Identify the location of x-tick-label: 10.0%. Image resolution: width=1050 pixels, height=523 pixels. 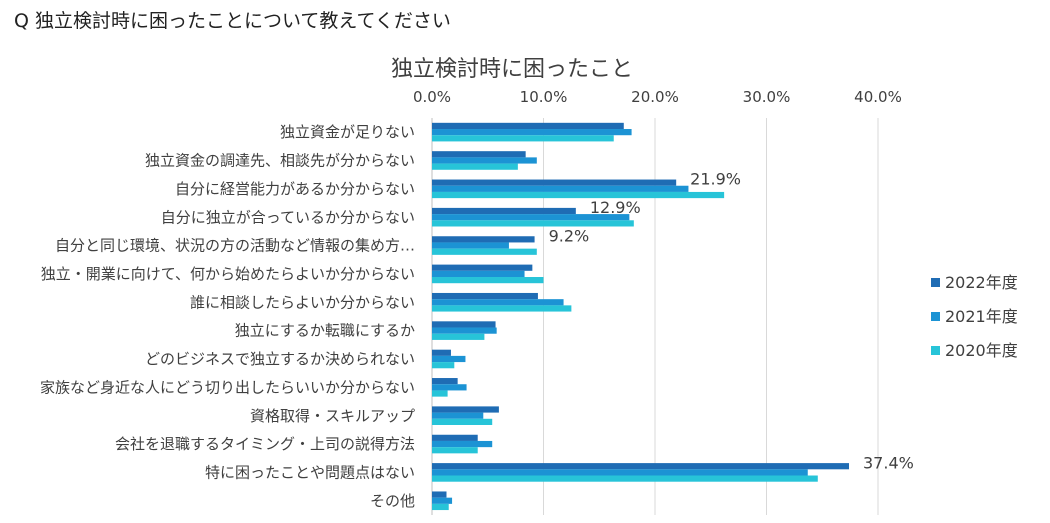
(544, 97).